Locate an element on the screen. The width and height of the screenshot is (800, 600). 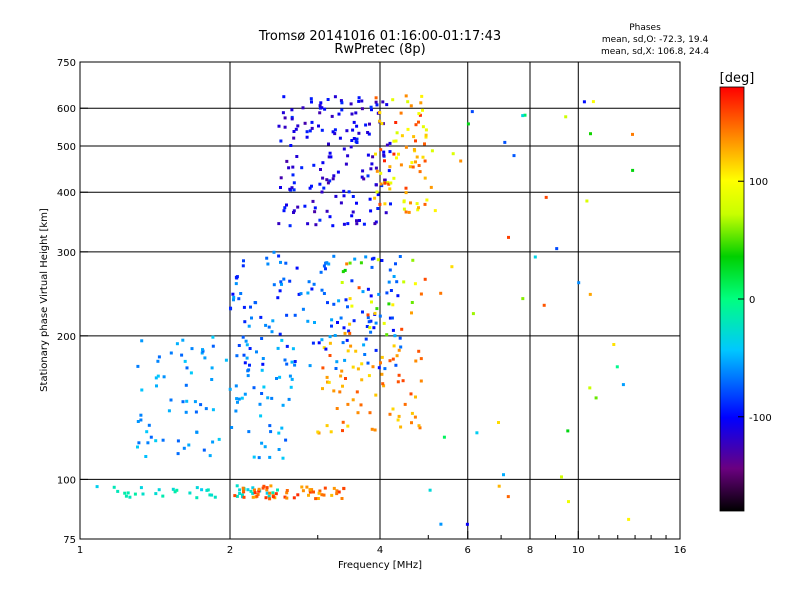
phase-info-title: Phases is located at coordinates (645, 28).